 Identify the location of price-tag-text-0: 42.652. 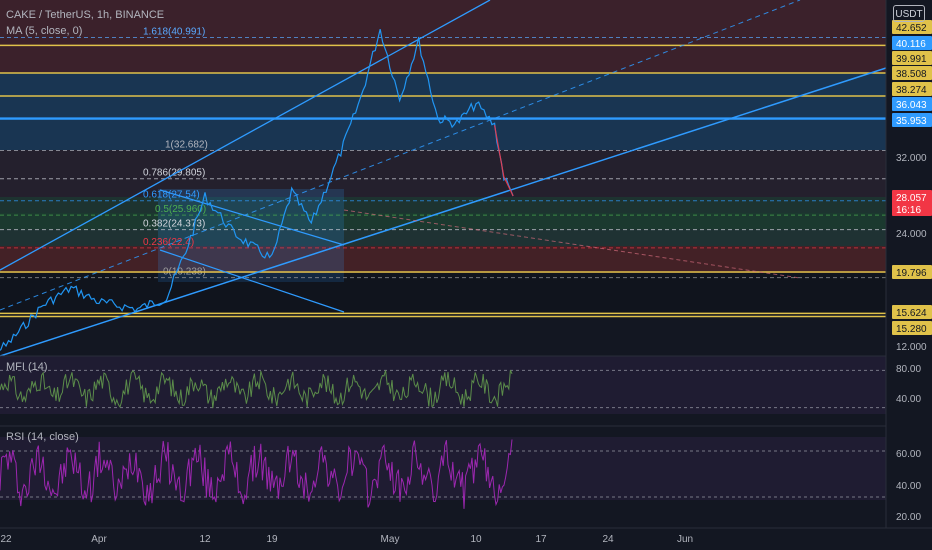
(911, 28).